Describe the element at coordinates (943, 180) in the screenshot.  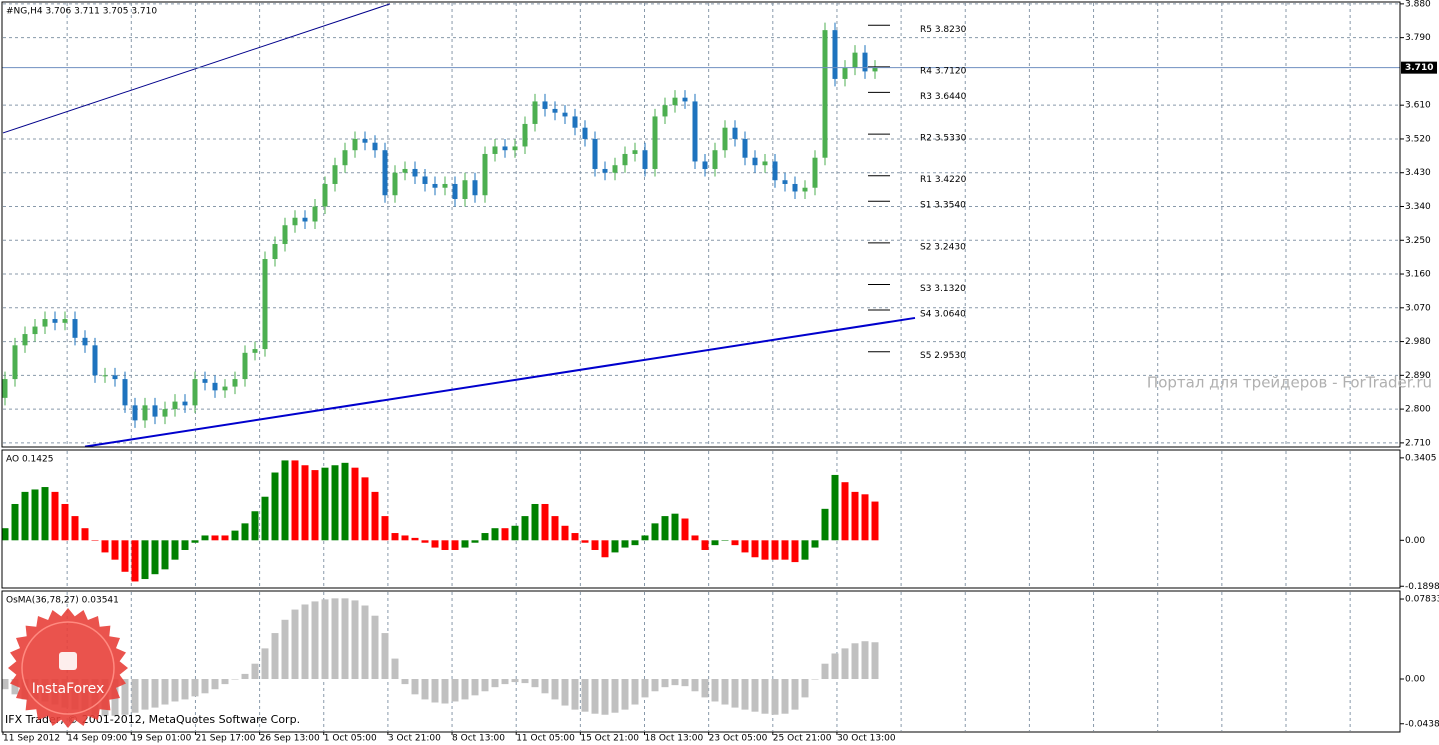
I see `pivot-label: R1 3.4220` at that location.